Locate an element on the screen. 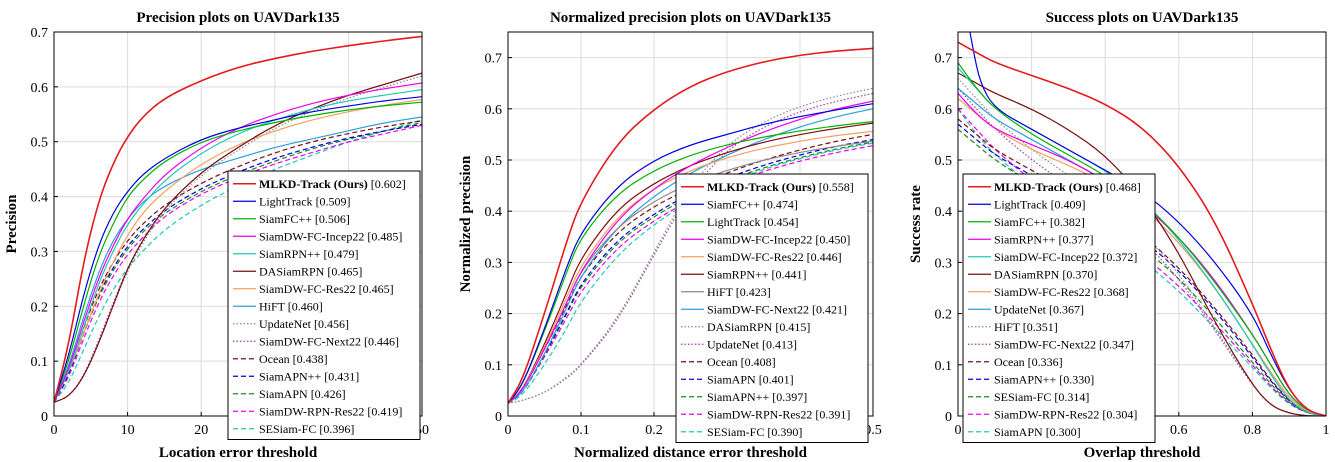 This screenshot has width=1335, height=462. legend-label: DASiamRPN [0.415] is located at coordinates (758, 327).